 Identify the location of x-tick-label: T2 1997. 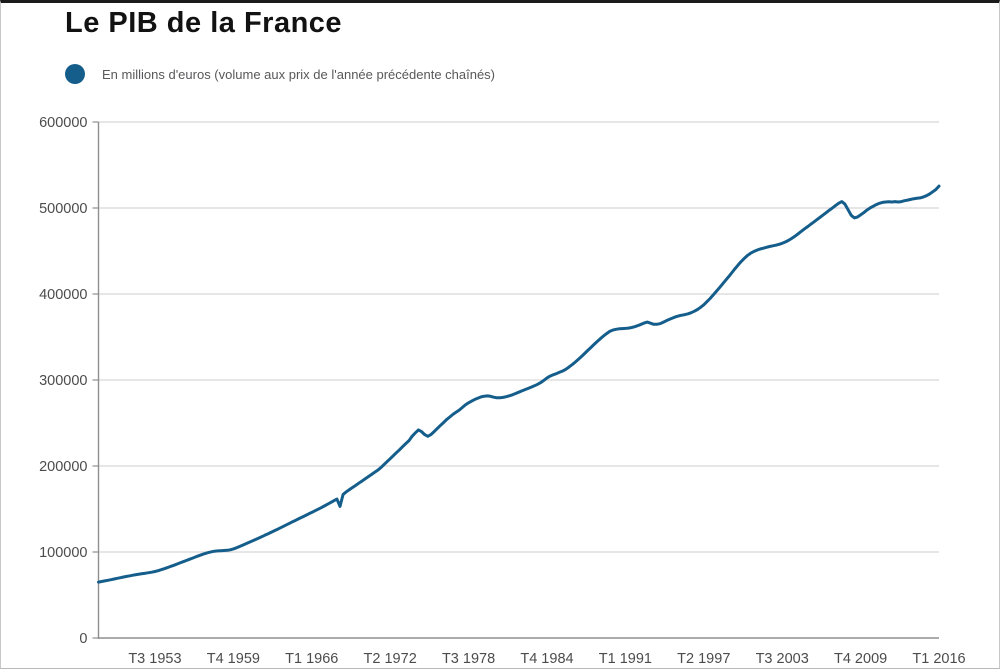
(703, 659).